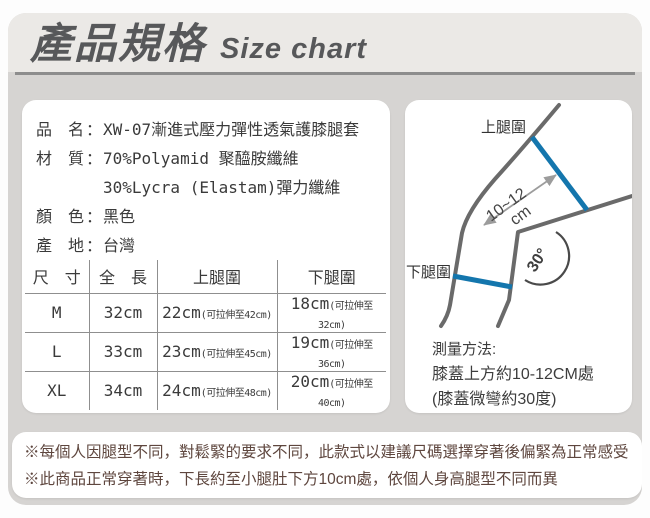 The width and height of the screenshot is (650, 518). I want to click on measuring-method-line-2: (膝蓋微彎約30度), so click(494, 399).